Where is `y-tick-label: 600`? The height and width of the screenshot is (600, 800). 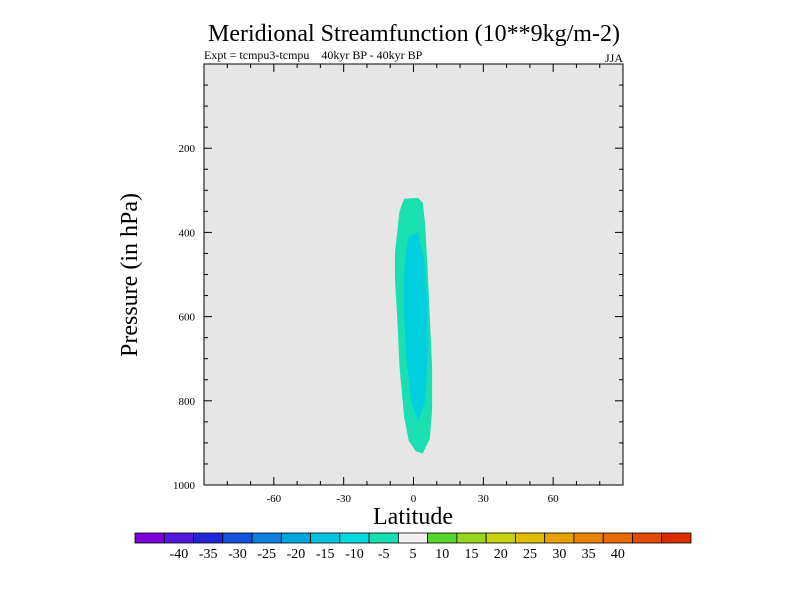 y-tick-label: 600 is located at coordinates (187, 318).